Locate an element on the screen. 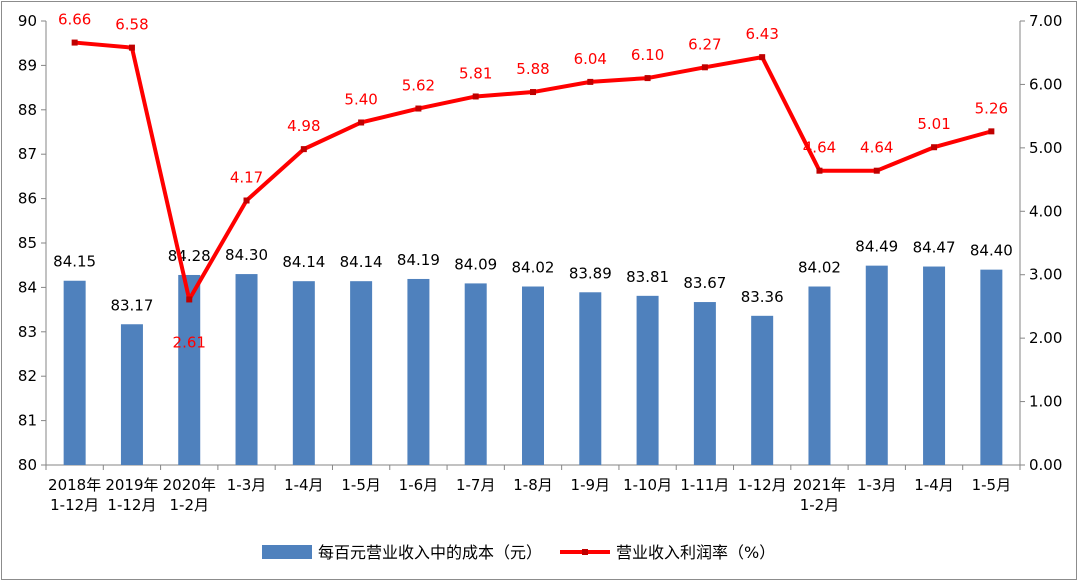 The image size is (1080, 583). right-tick-label: 2.00 is located at coordinates (1045, 338).